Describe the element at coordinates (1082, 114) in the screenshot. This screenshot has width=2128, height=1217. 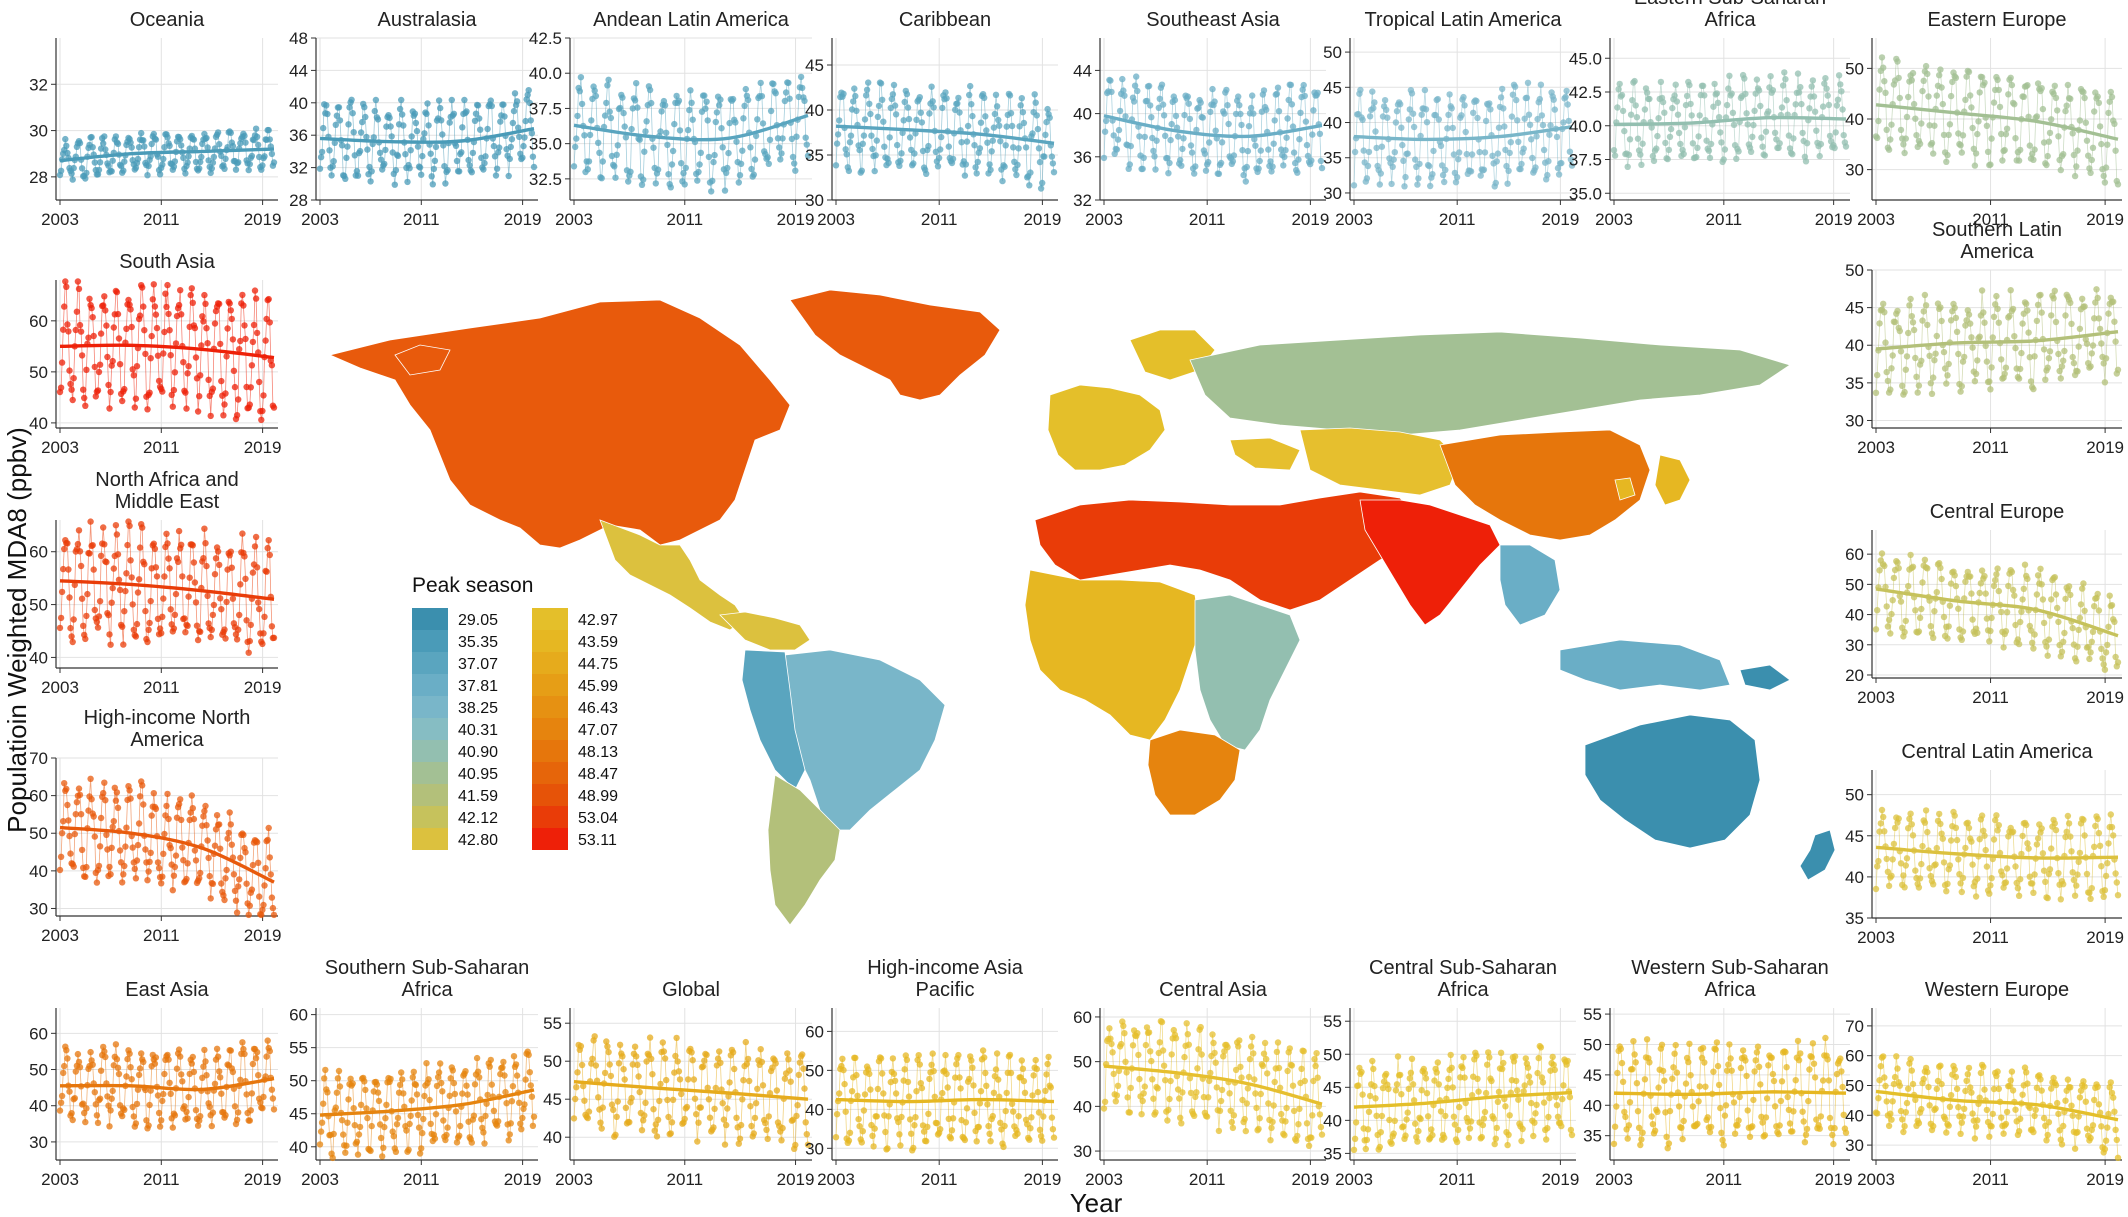
I see `y-tick-label: 40` at that location.